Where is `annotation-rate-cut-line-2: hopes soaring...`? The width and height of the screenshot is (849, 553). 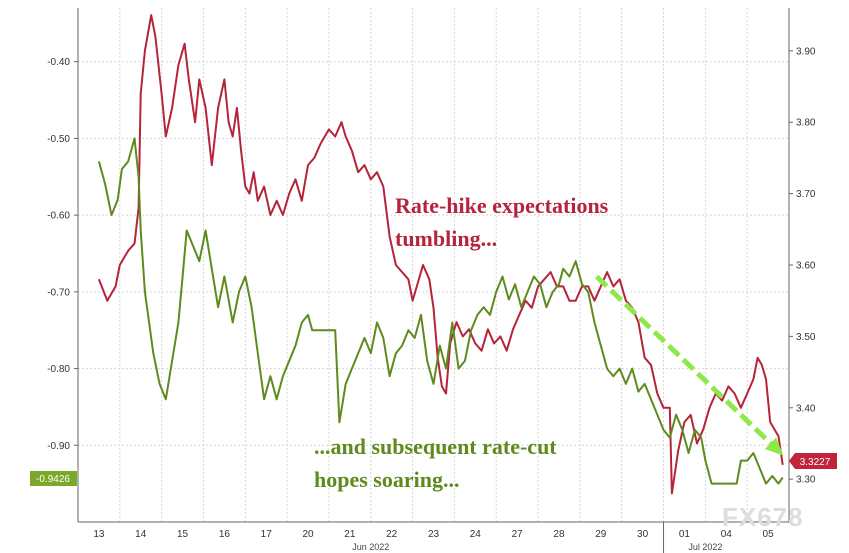 annotation-rate-cut-line-2: hopes soaring... is located at coordinates (386, 479).